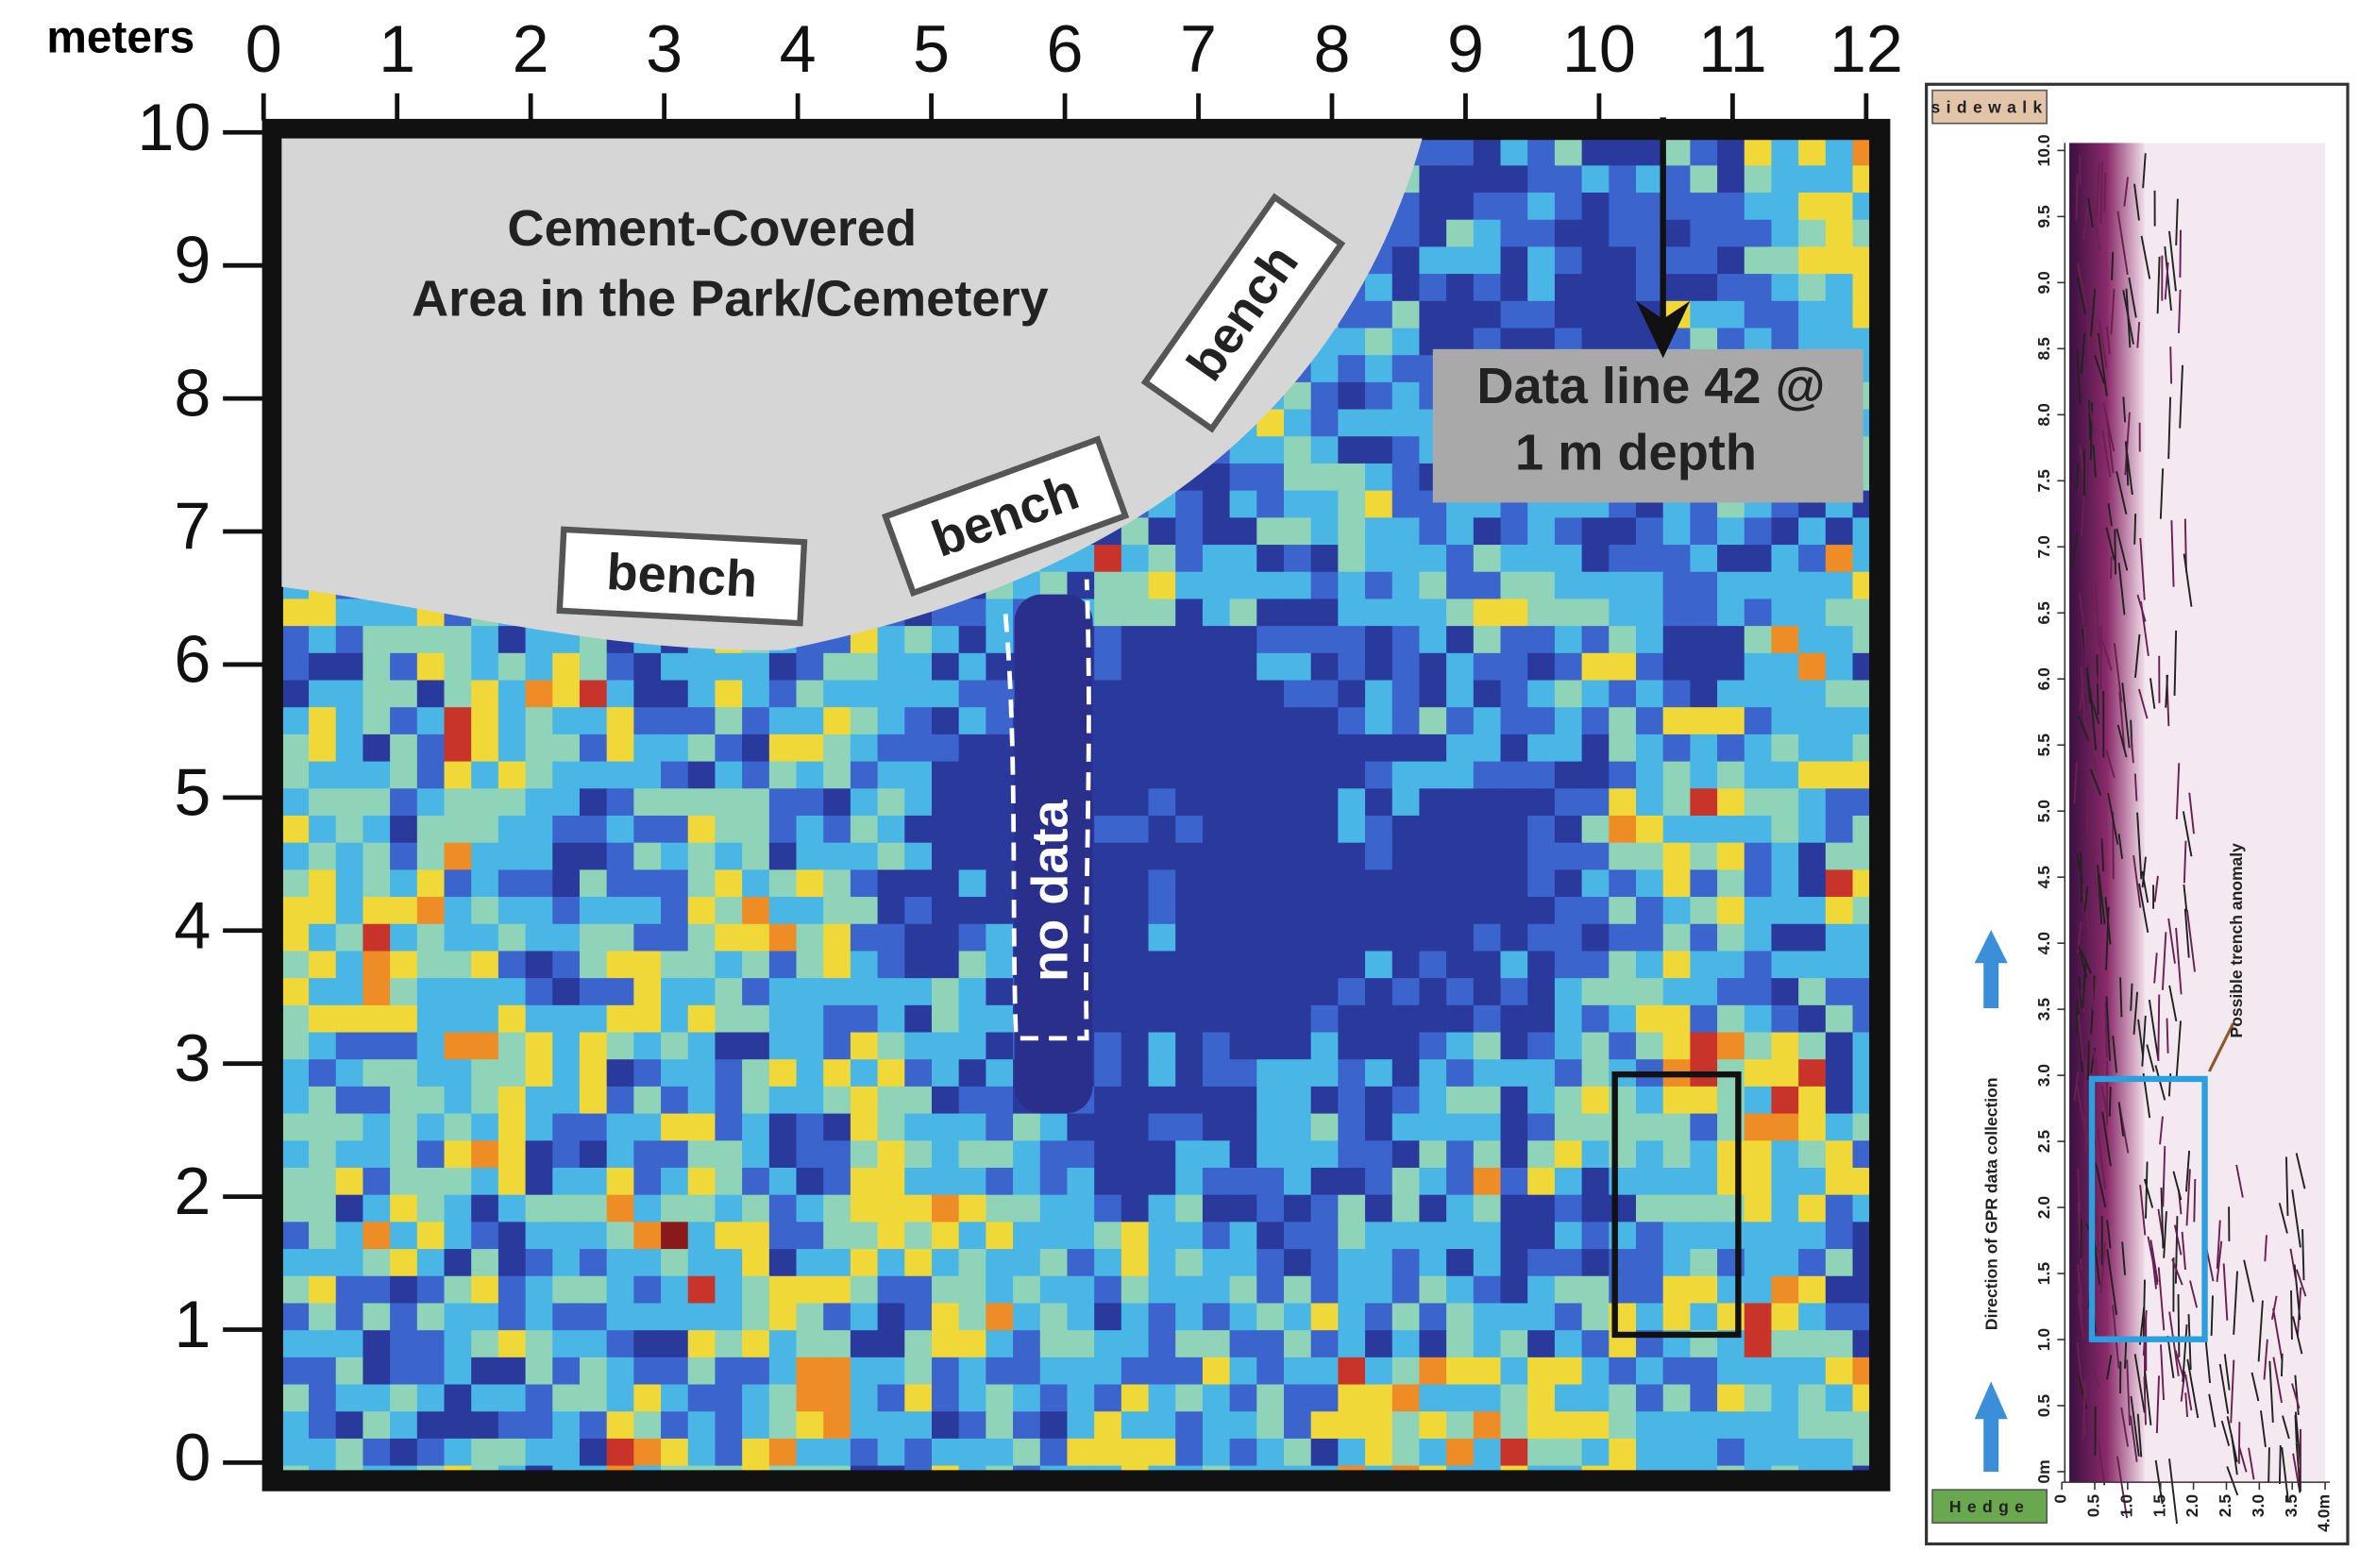 The height and width of the screenshot is (1568, 2360). What do you see at coordinates (1243, 313) in the screenshot?
I see `bench-box` at bounding box center [1243, 313].